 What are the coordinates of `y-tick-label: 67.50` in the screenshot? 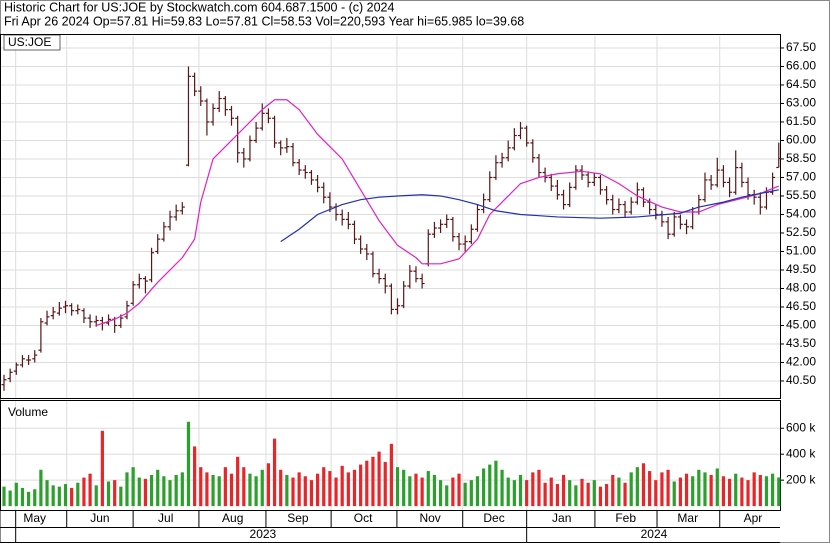 It's located at (801, 47).